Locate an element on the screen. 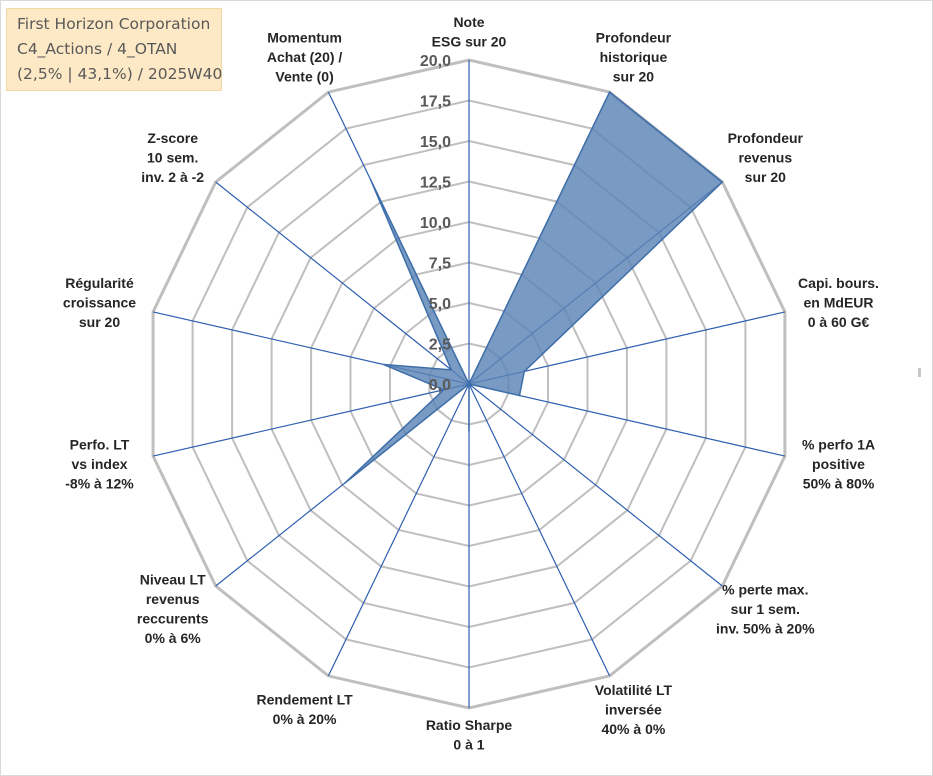  tick-label: 2,5 is located at coordinates (440, 345).